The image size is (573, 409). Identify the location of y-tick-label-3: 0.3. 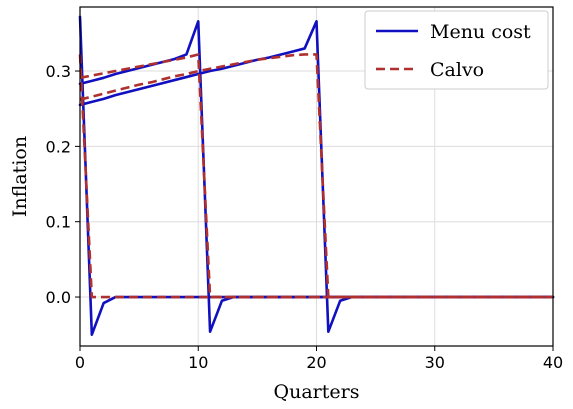
(58, 71).